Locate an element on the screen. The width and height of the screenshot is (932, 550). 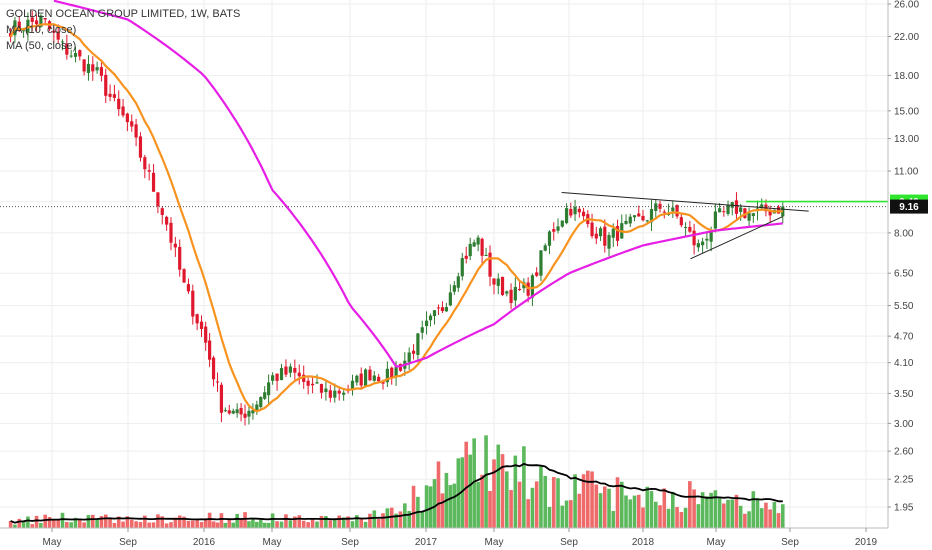
y-tick-label: 11.00 is located at coordinates (906, 172).